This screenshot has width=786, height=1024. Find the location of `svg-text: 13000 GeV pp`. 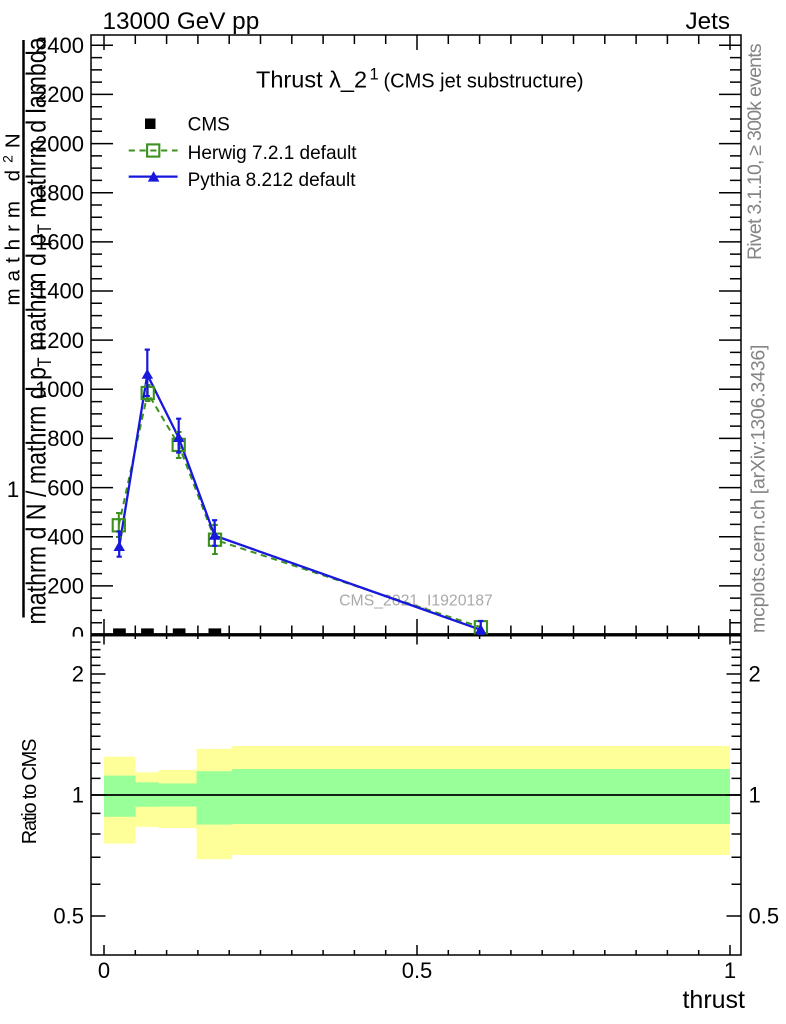

svg-text: 13000 GeV pp is located at coordinates (181, 21).